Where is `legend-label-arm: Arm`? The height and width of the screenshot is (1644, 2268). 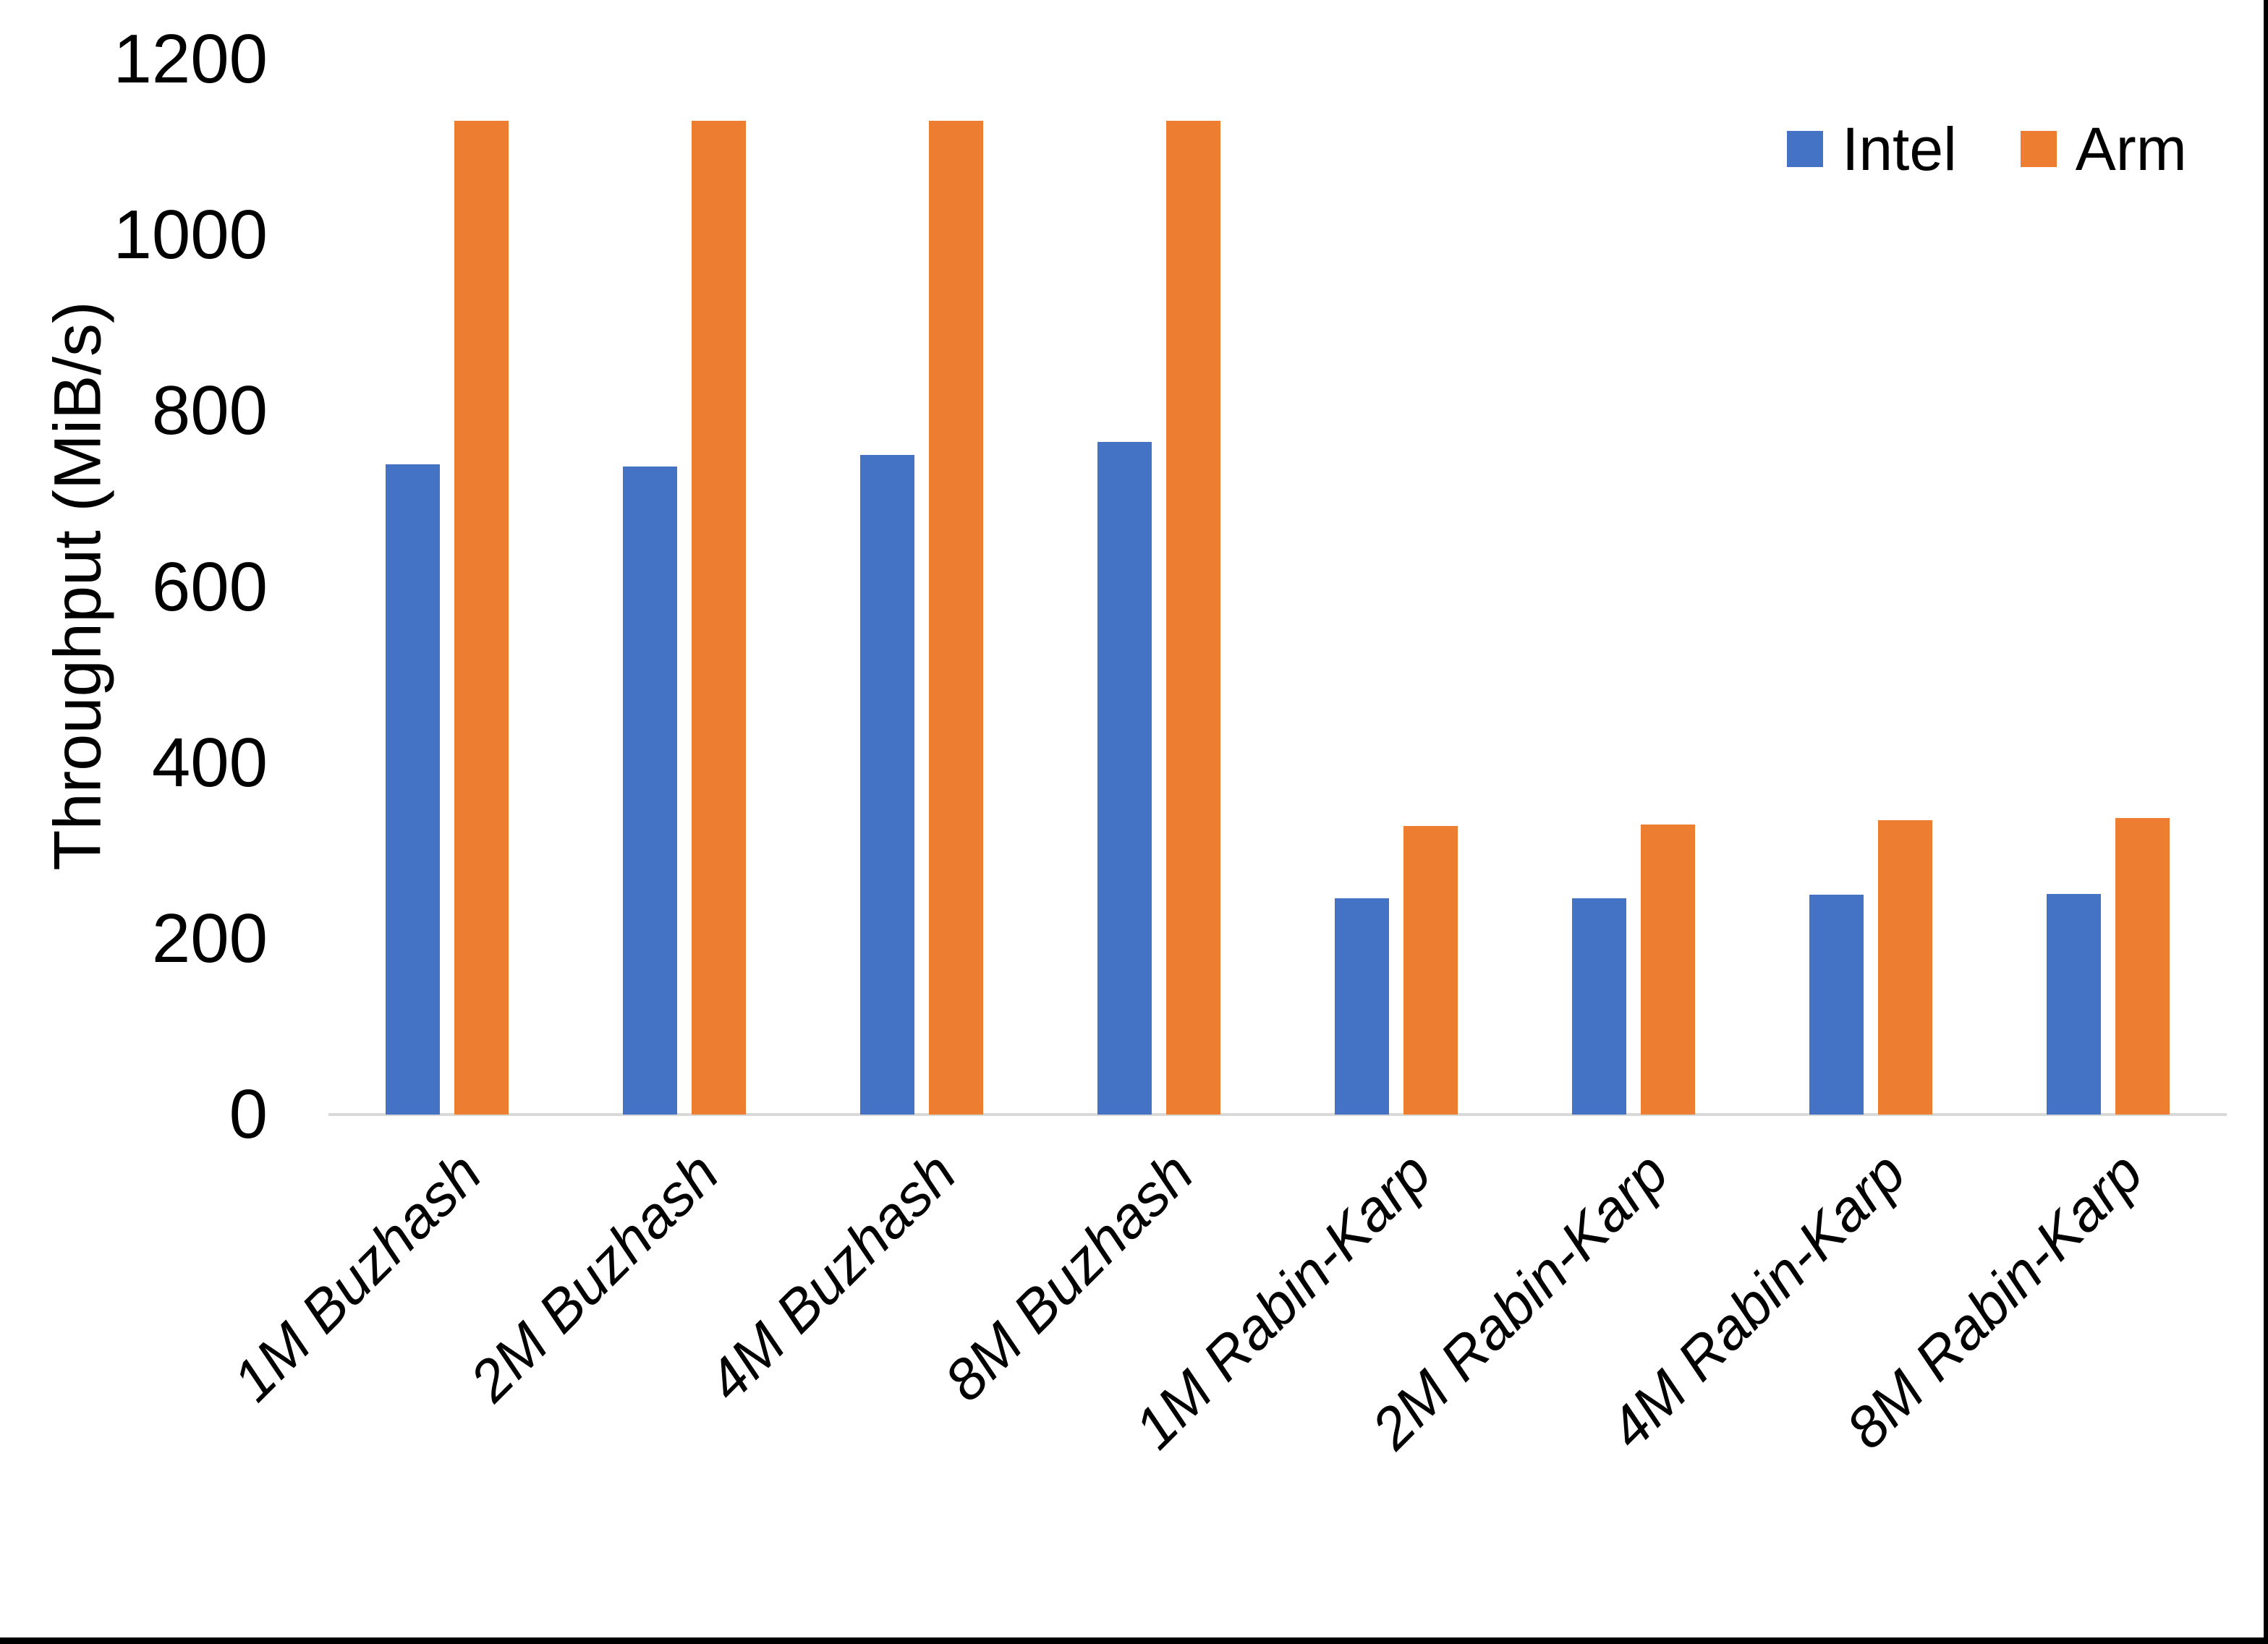
legend-label-arm: Arm is located at coordinates (2131, 149).